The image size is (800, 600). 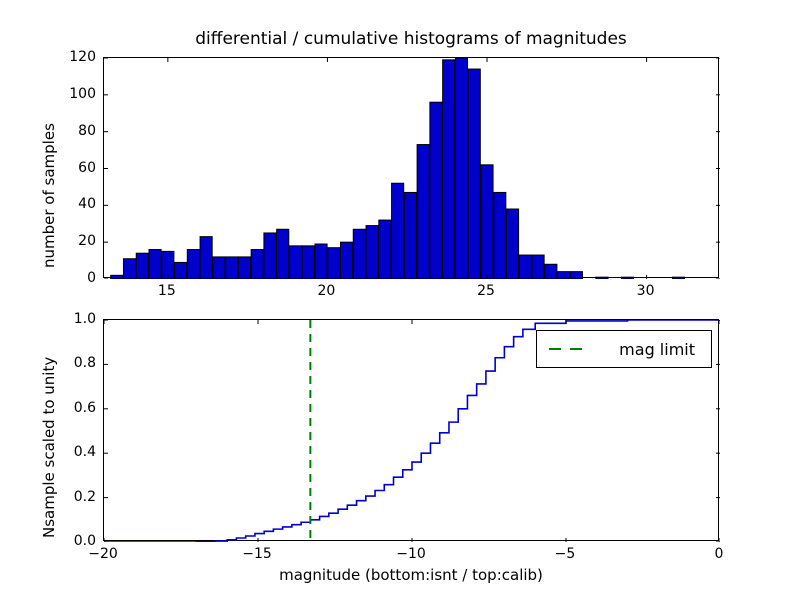 What do you see at coordinates (657, 349) in the screenshot?
I see `legend-item-label: mag limit` at bounding box center [657, 349].